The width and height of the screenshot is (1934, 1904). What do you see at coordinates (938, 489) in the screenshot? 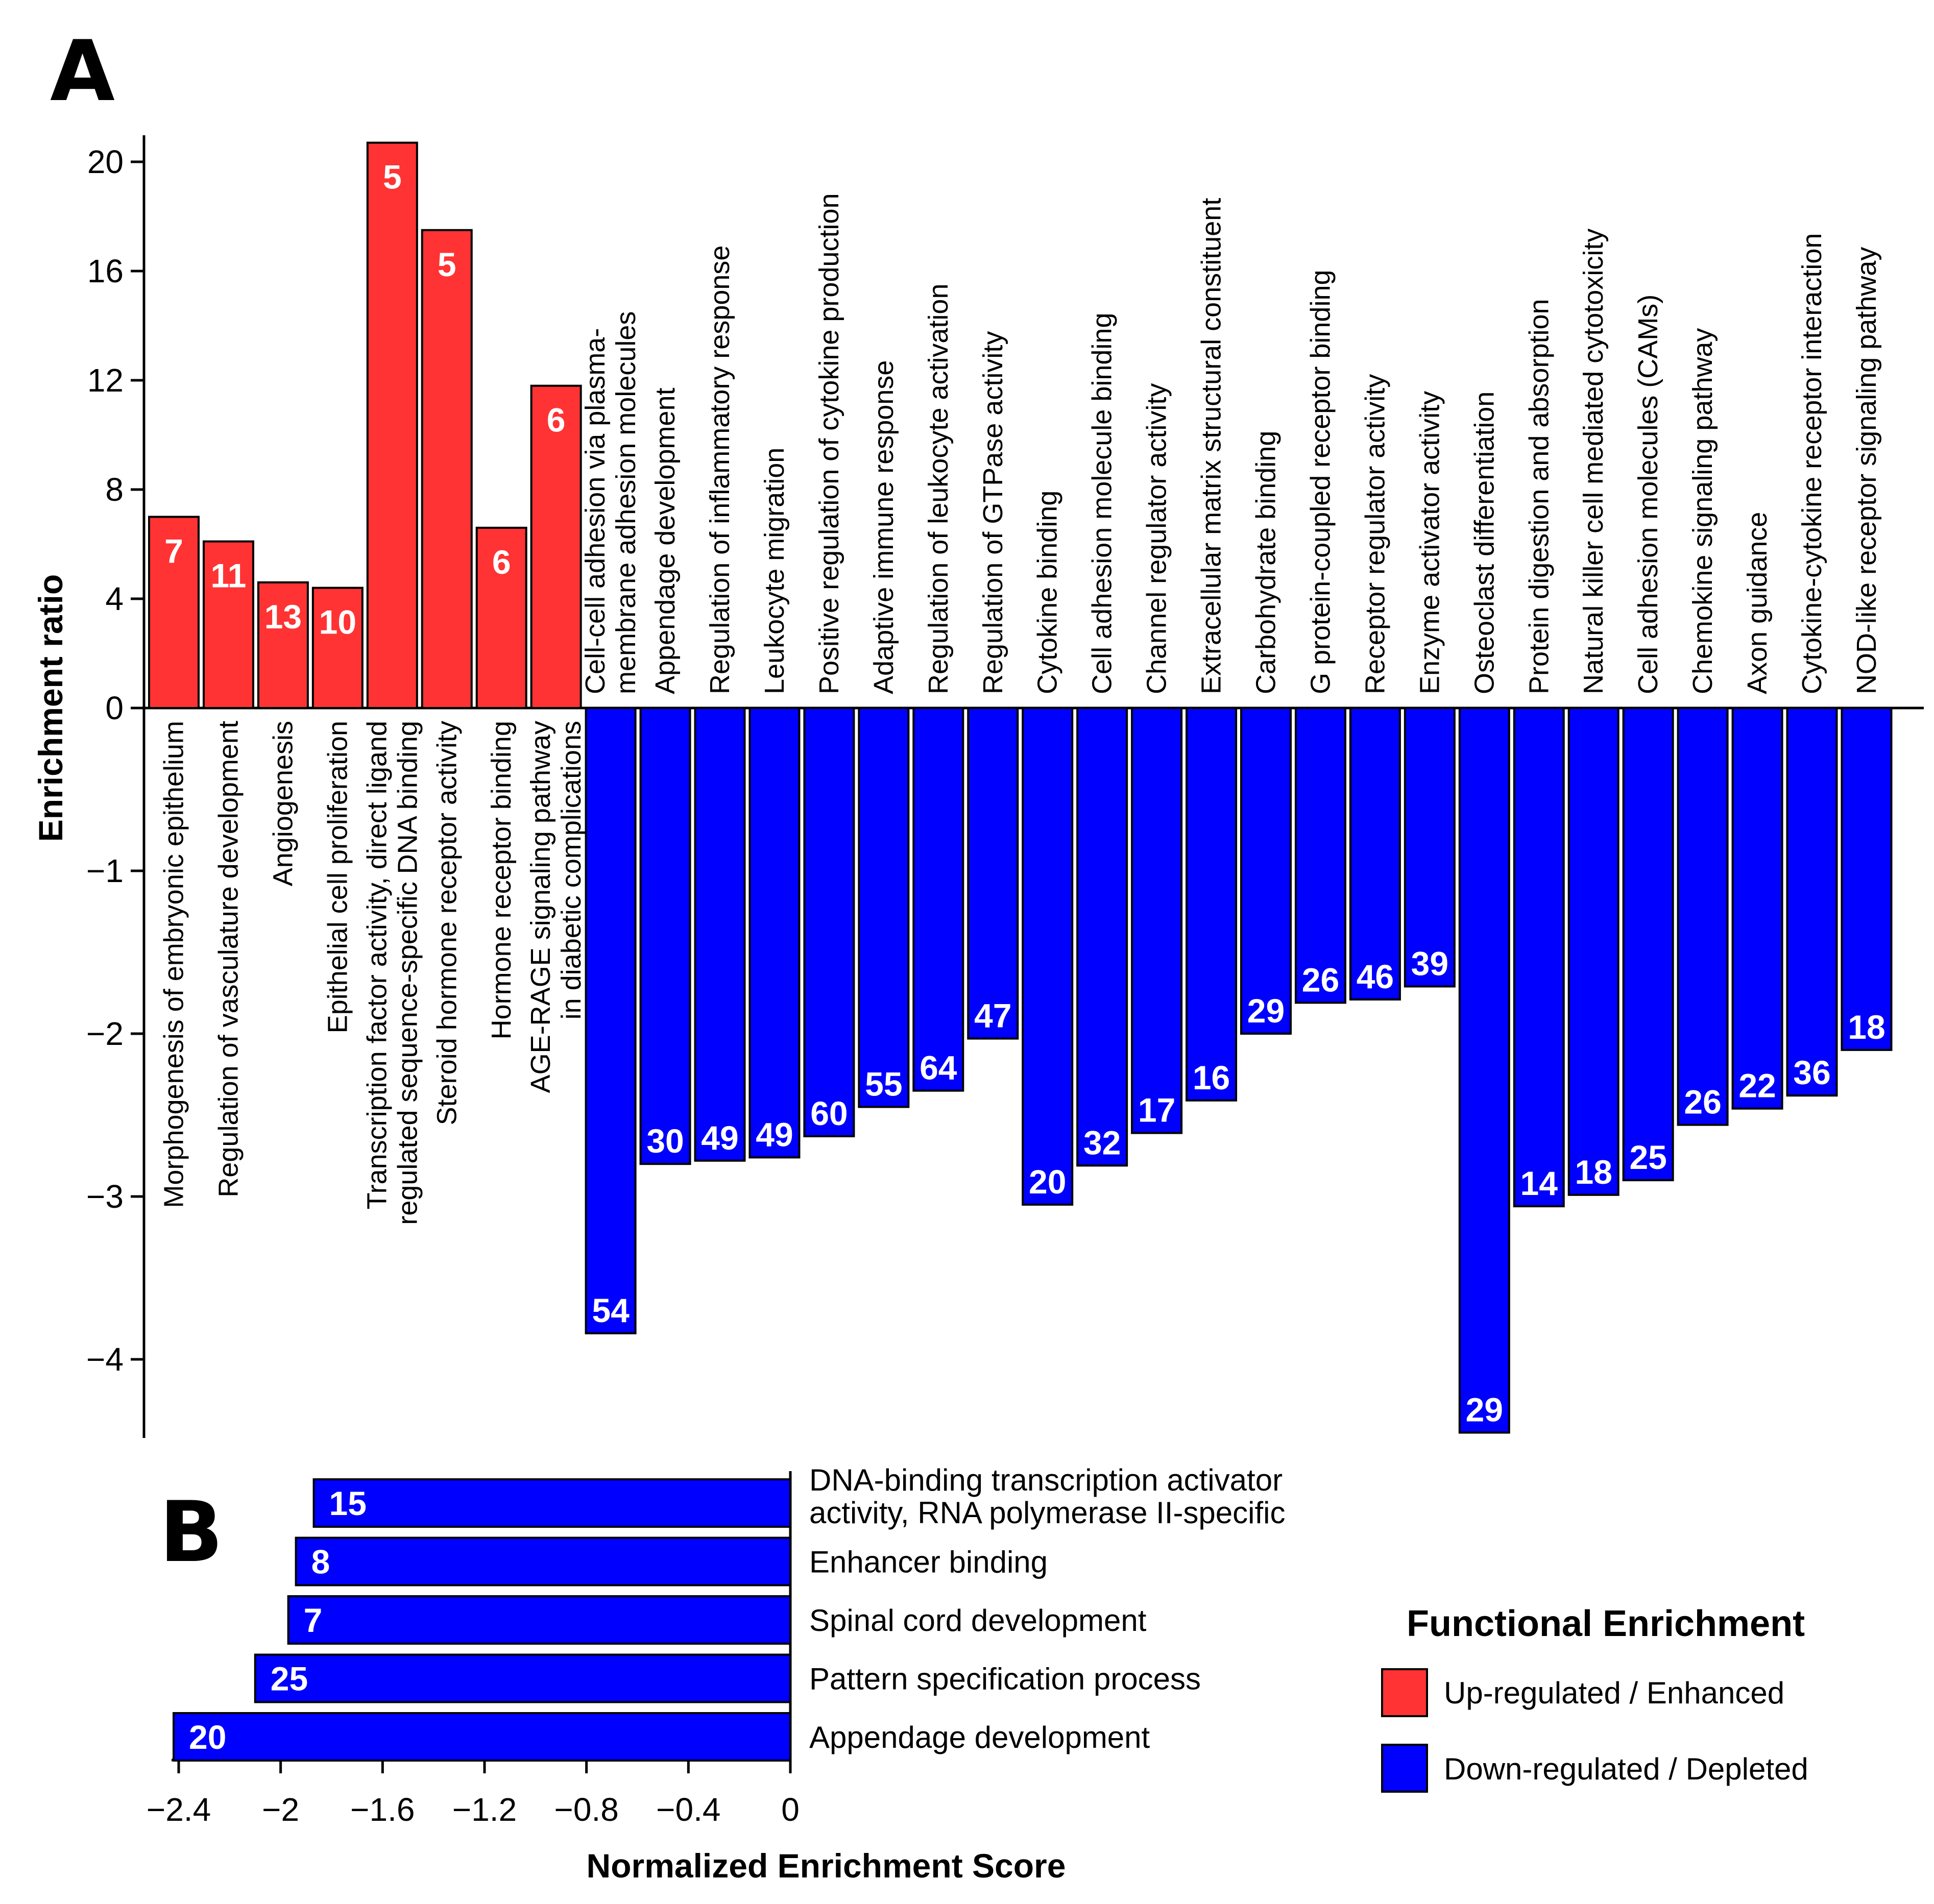
I see `panel-a-category-label: Regulation of leukocyte activation` at bounding box center [938, 489].